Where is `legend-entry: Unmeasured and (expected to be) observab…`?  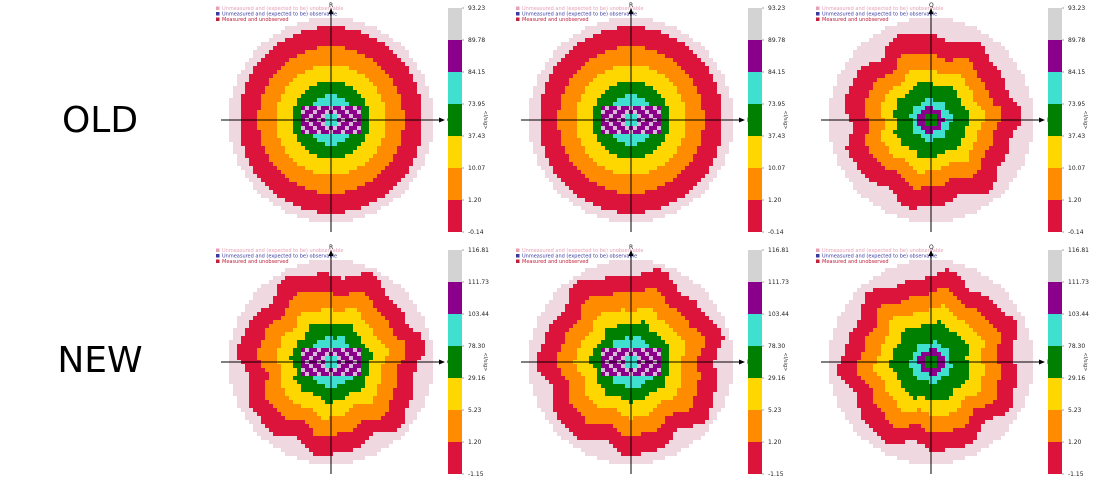
legend-entry: Unmeasured and (expected to be) observab… is located at coordinates (279, 15).